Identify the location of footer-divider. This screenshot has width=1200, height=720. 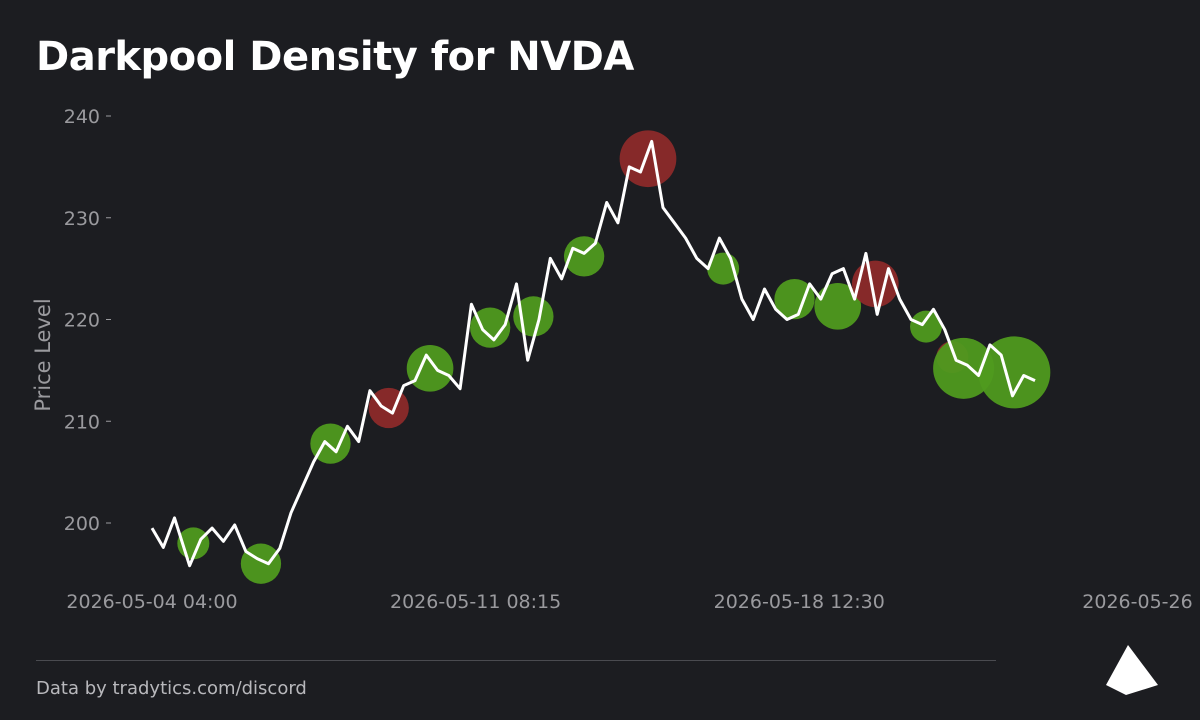
(516, 660).